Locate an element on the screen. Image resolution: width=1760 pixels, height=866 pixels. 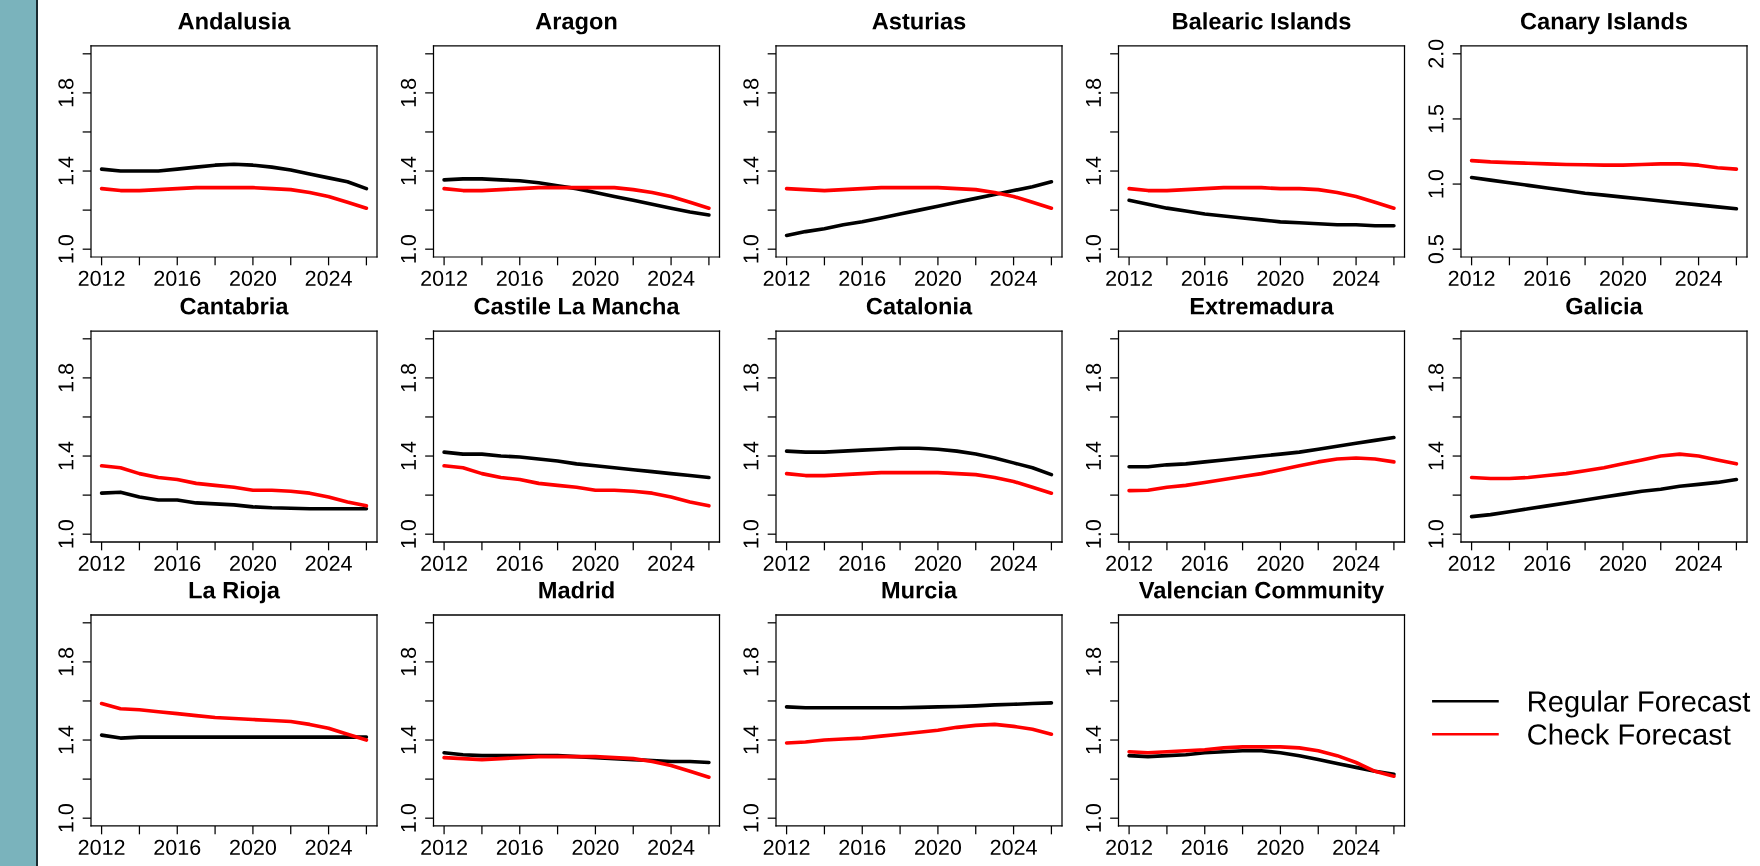
chart-title: Andalusia is located at coordinates (234, 21).